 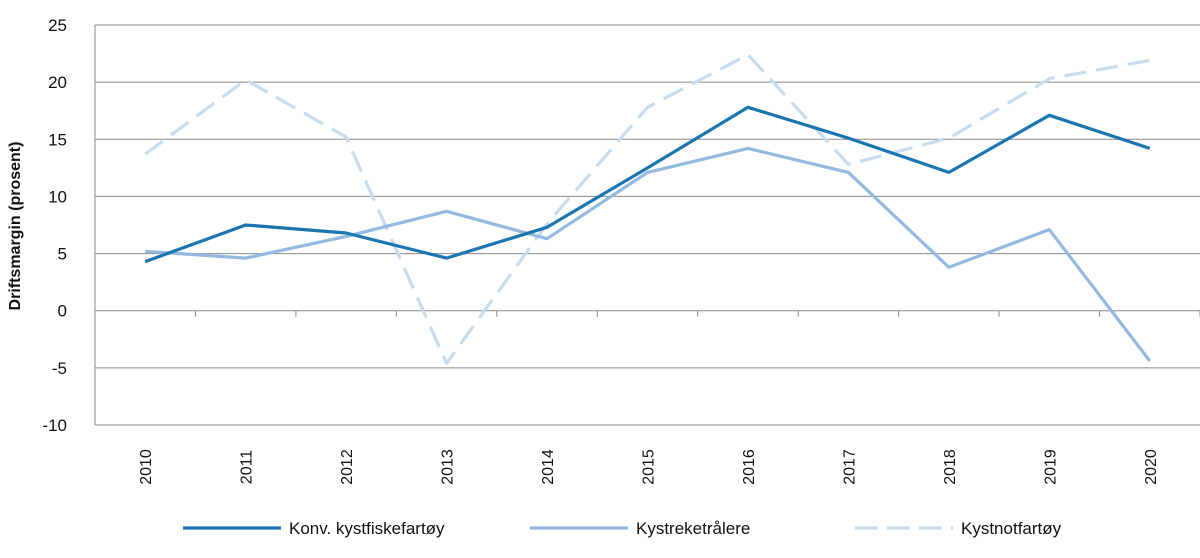 I want to click on legend-label-2: Kystreketrålere, so click(x=693, y=528).